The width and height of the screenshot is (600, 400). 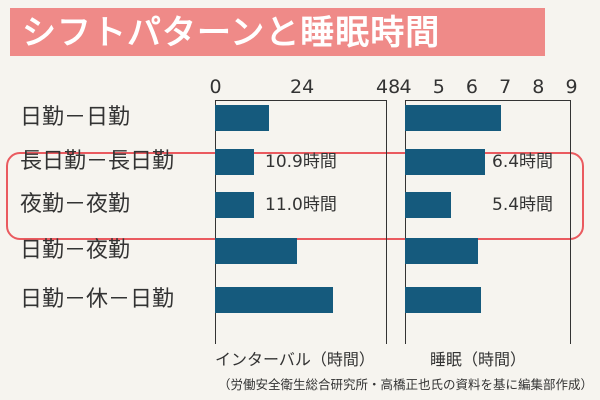 I want to click on tick-label: 4, so click(x=405, y=87).